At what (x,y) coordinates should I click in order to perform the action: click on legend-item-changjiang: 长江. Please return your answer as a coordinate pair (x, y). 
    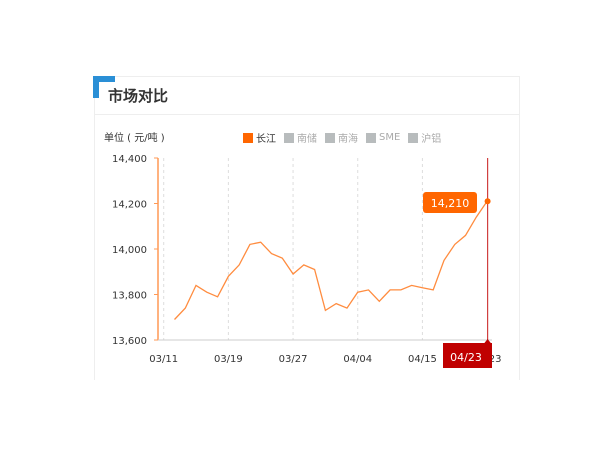
    Looking at the image, I should click on (259, 137).